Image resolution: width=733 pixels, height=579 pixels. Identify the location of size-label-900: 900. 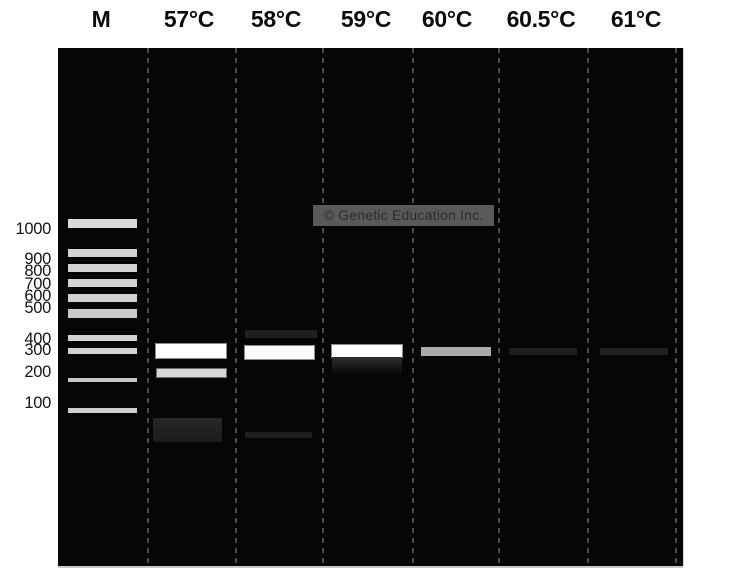
(37, 259).